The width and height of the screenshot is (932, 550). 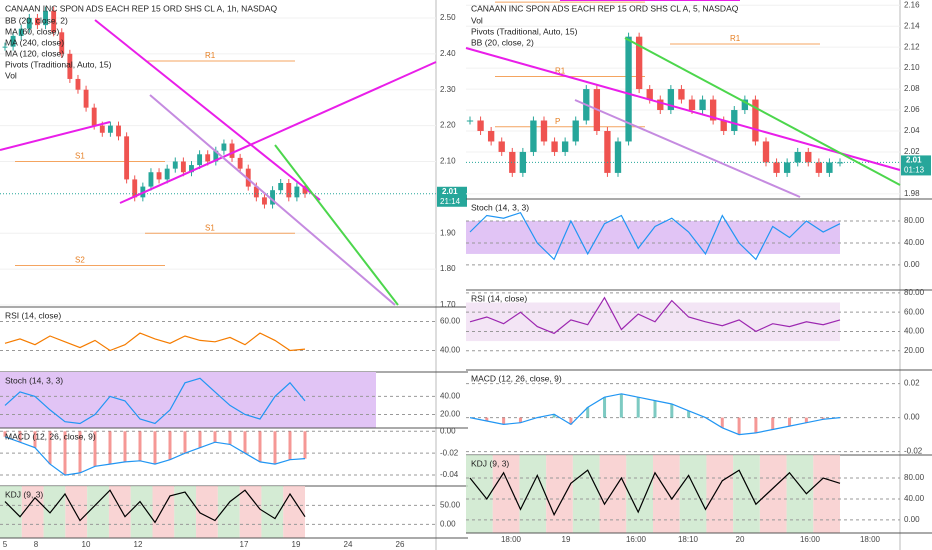 What do you see at coordinates (448, 523) in the screenshot?
I see `y-tick-label: 0.00` at bounding box center [448, 523].